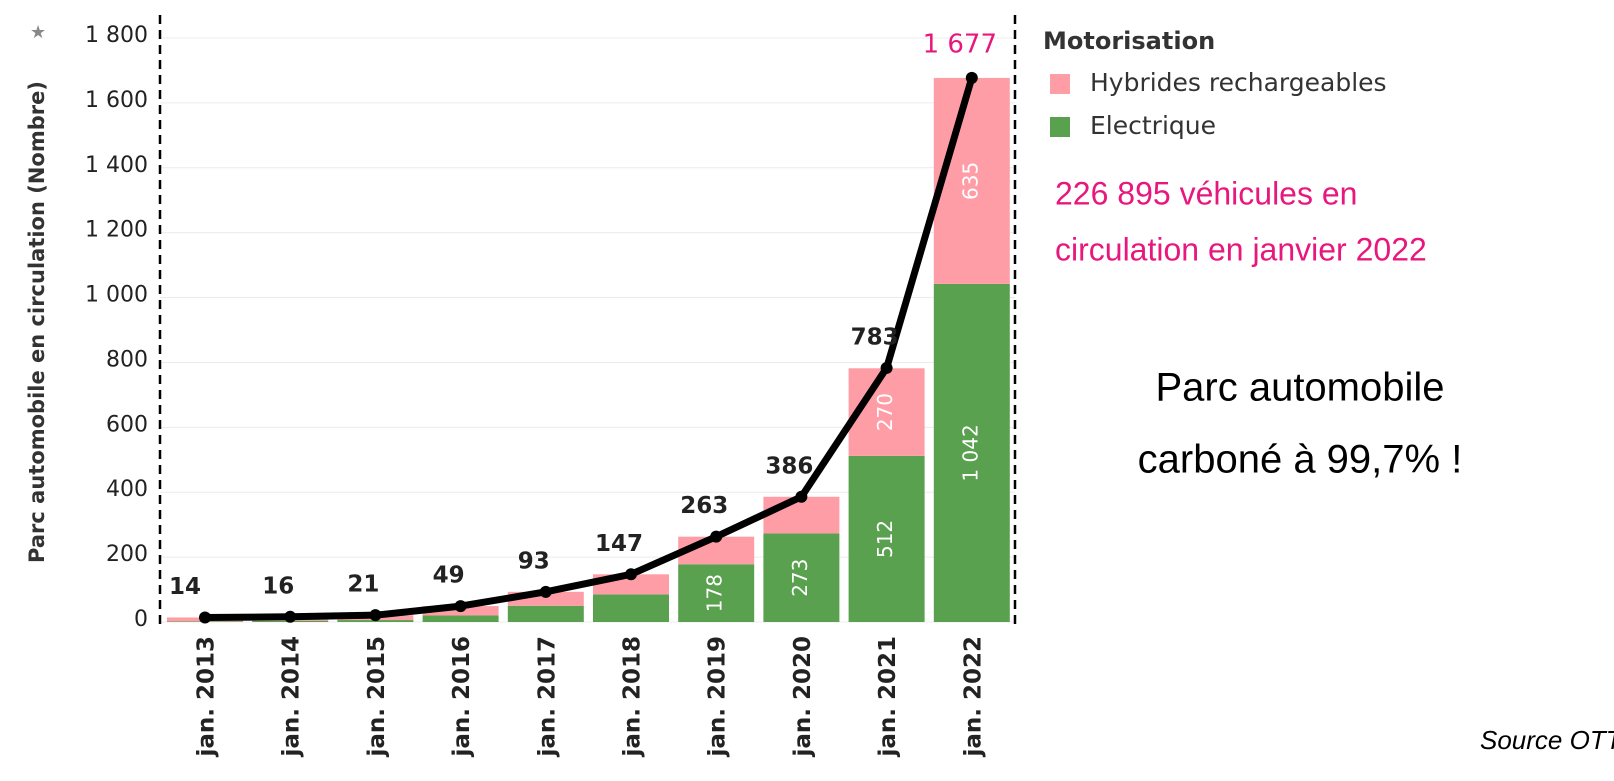 The height and width of the screenshot is (781, 1614). Describe the element at coordinates (789, 466) in the screenshot. I see `total-label: 386` at that location.